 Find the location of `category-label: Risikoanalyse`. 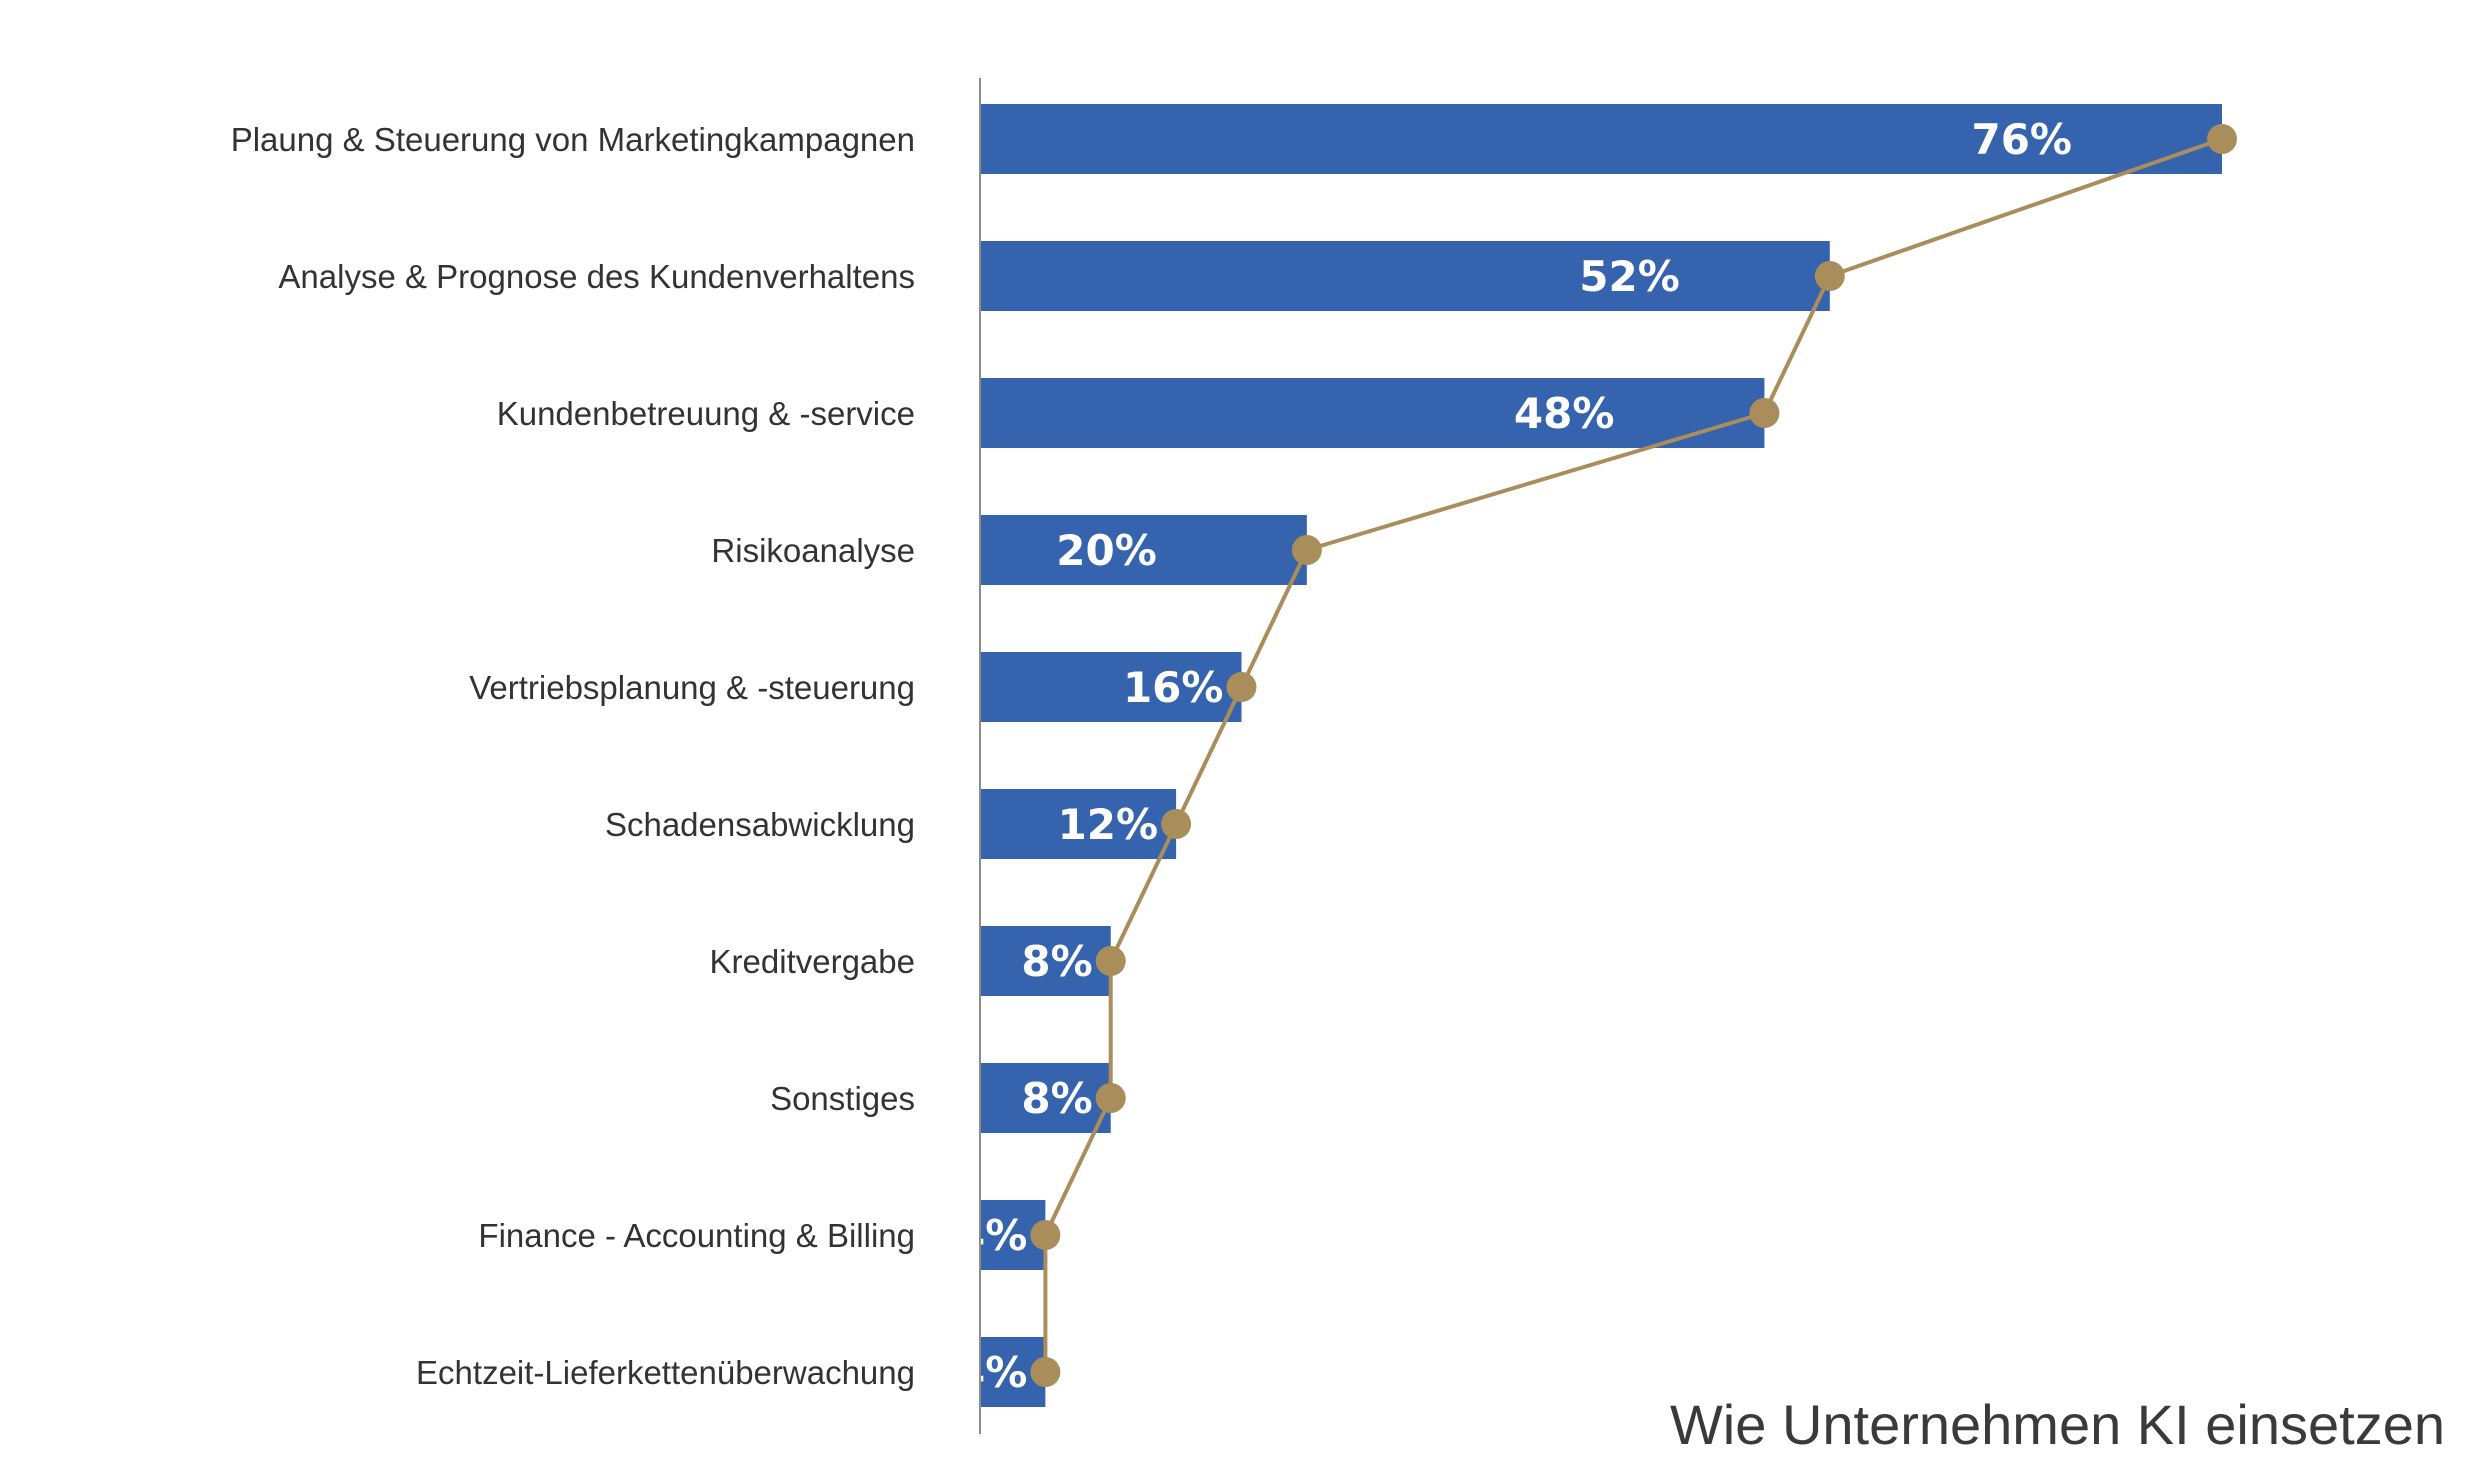

category-label: Risikoanalyse is located at coordinates (813, 550).